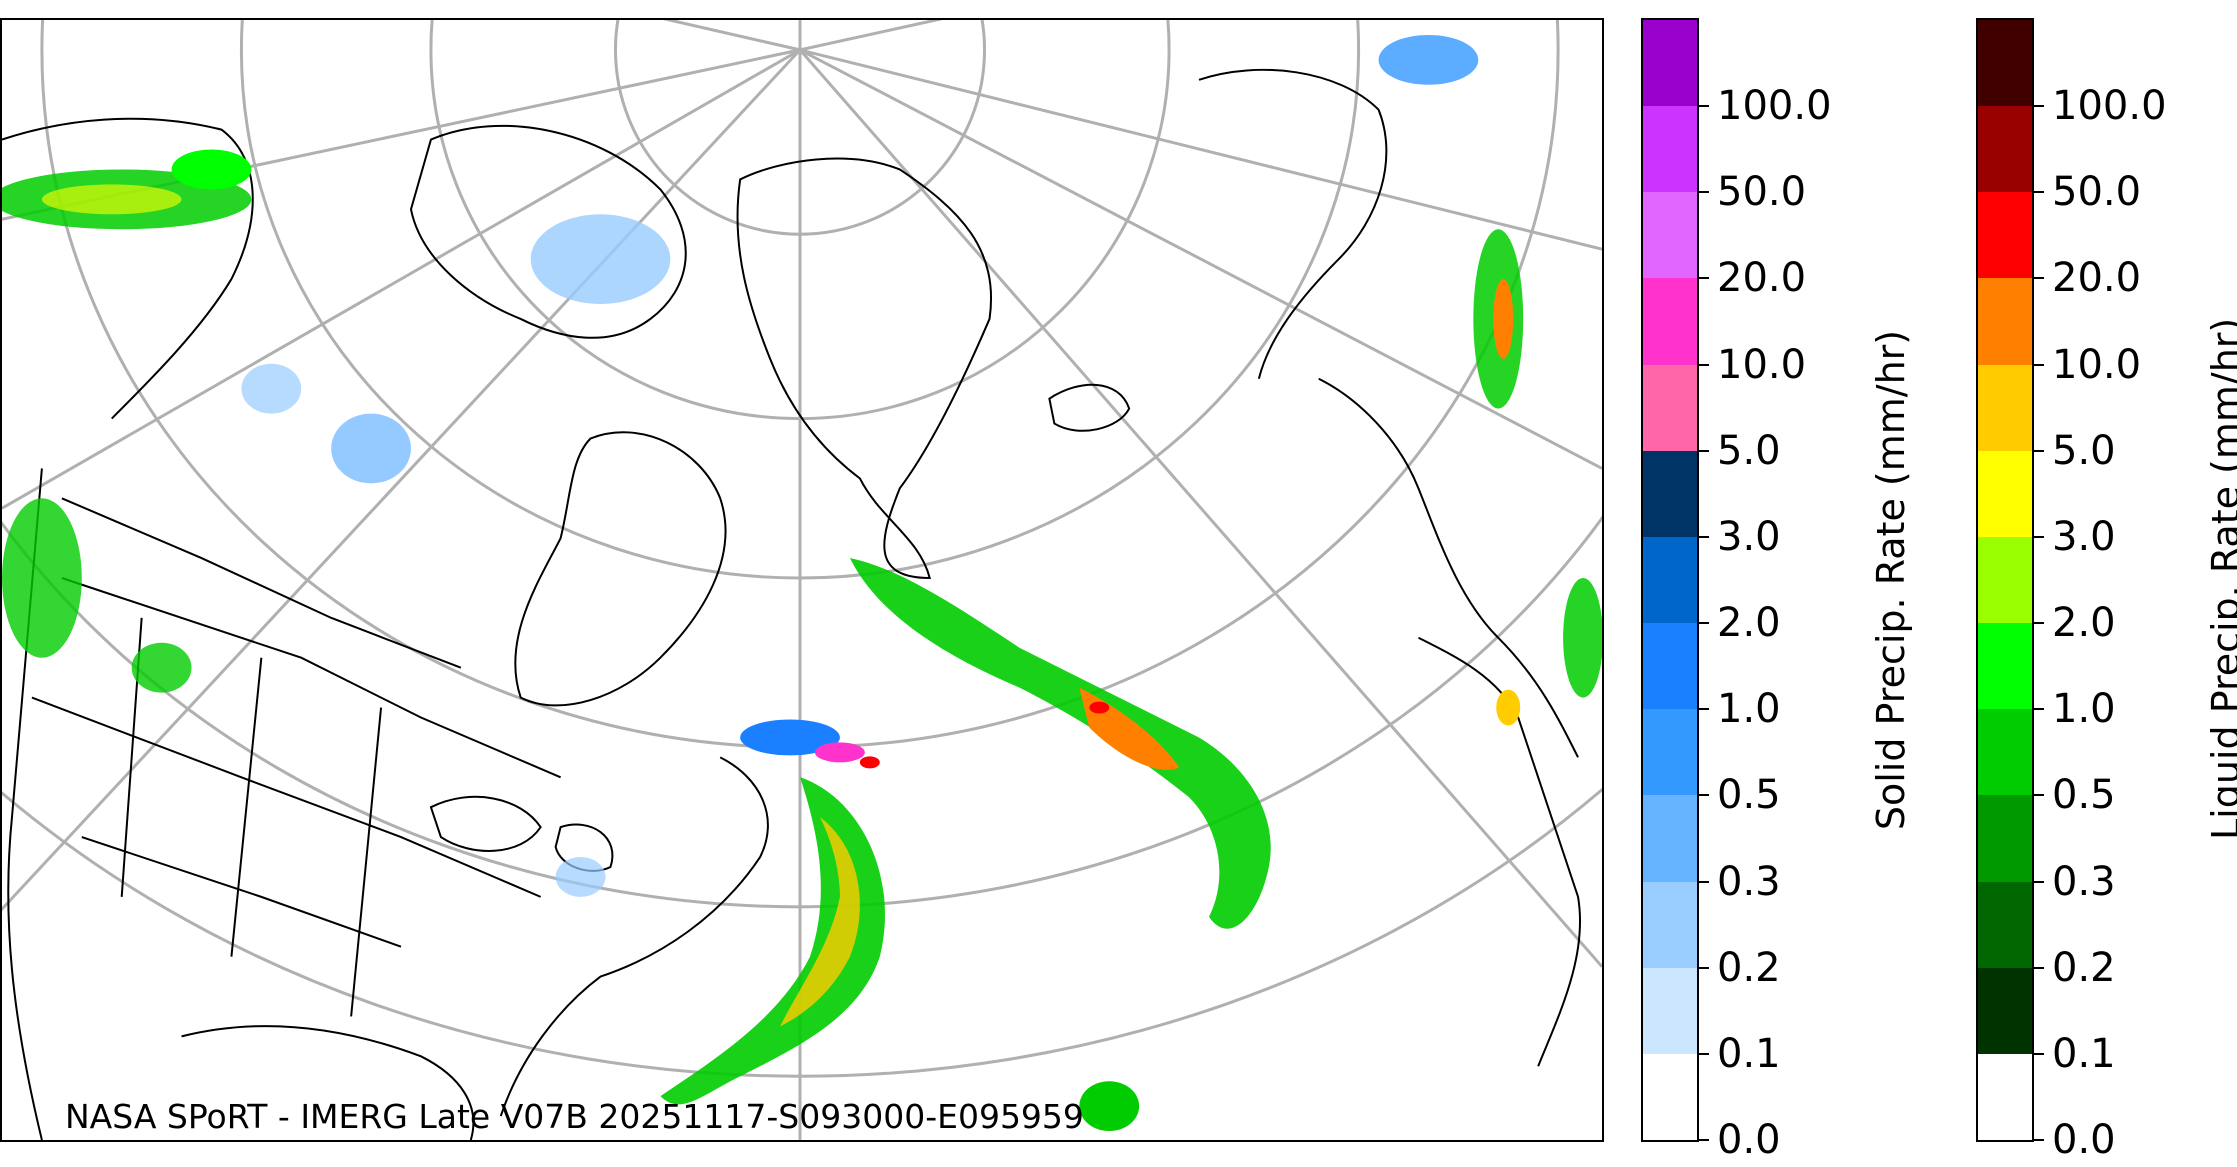 Image resolution: width=2237 pixels, height=1167 pixels. Describe the element at coordinates (1762, 364) in the screenshot. I see `solid-colorbar-tick-label: 10.0` at that location.